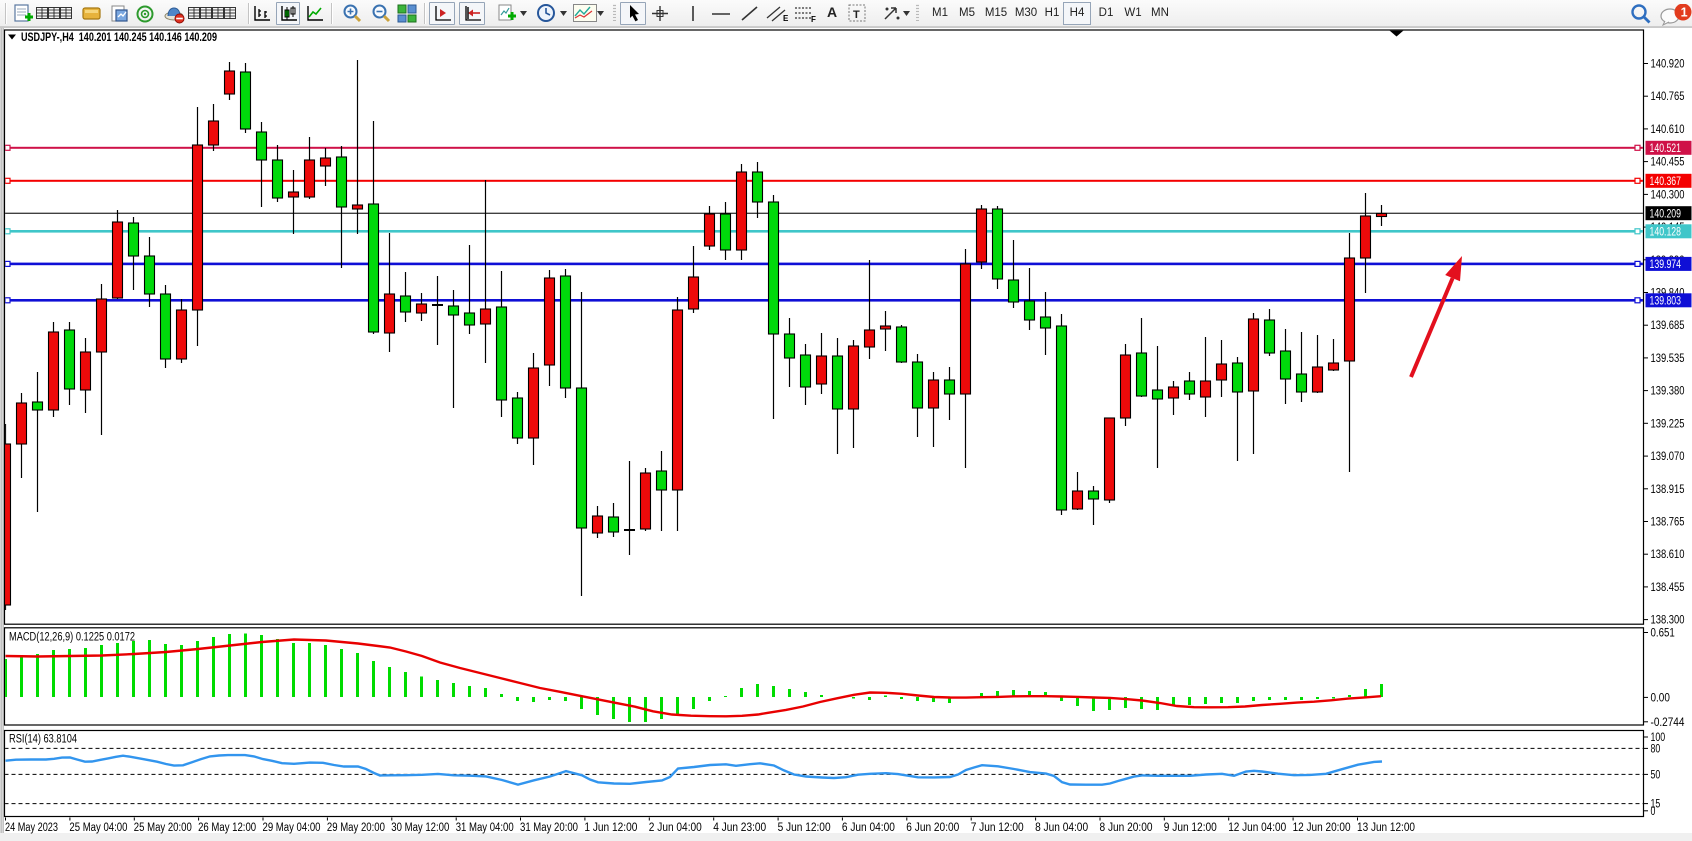 This screenshot has width=1692, height=841. I want to click on svg-text: 139.535, so click(1668, 359).